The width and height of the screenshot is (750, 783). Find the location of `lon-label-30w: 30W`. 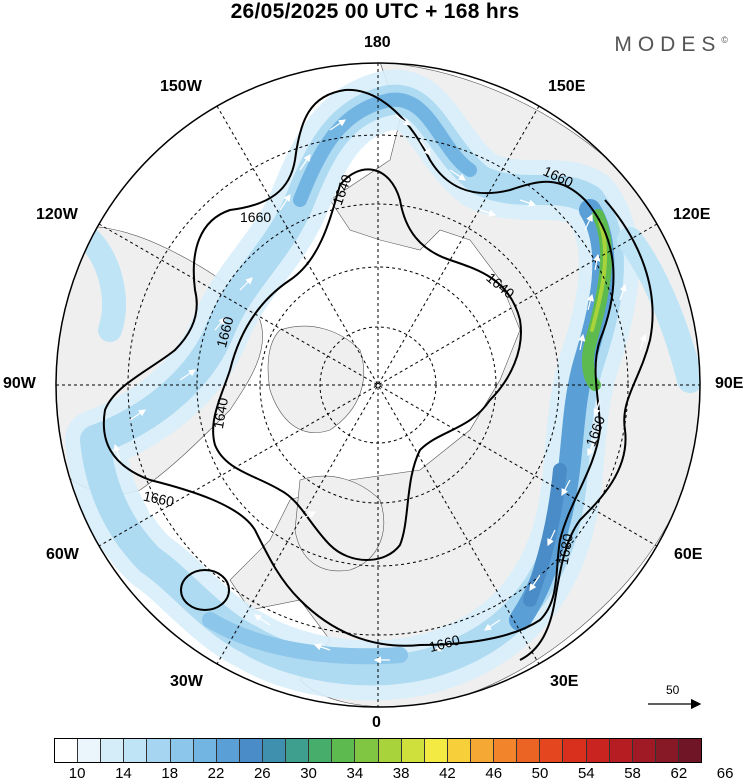

lon-label-30w: 30W is located at coordinates (186, 681).